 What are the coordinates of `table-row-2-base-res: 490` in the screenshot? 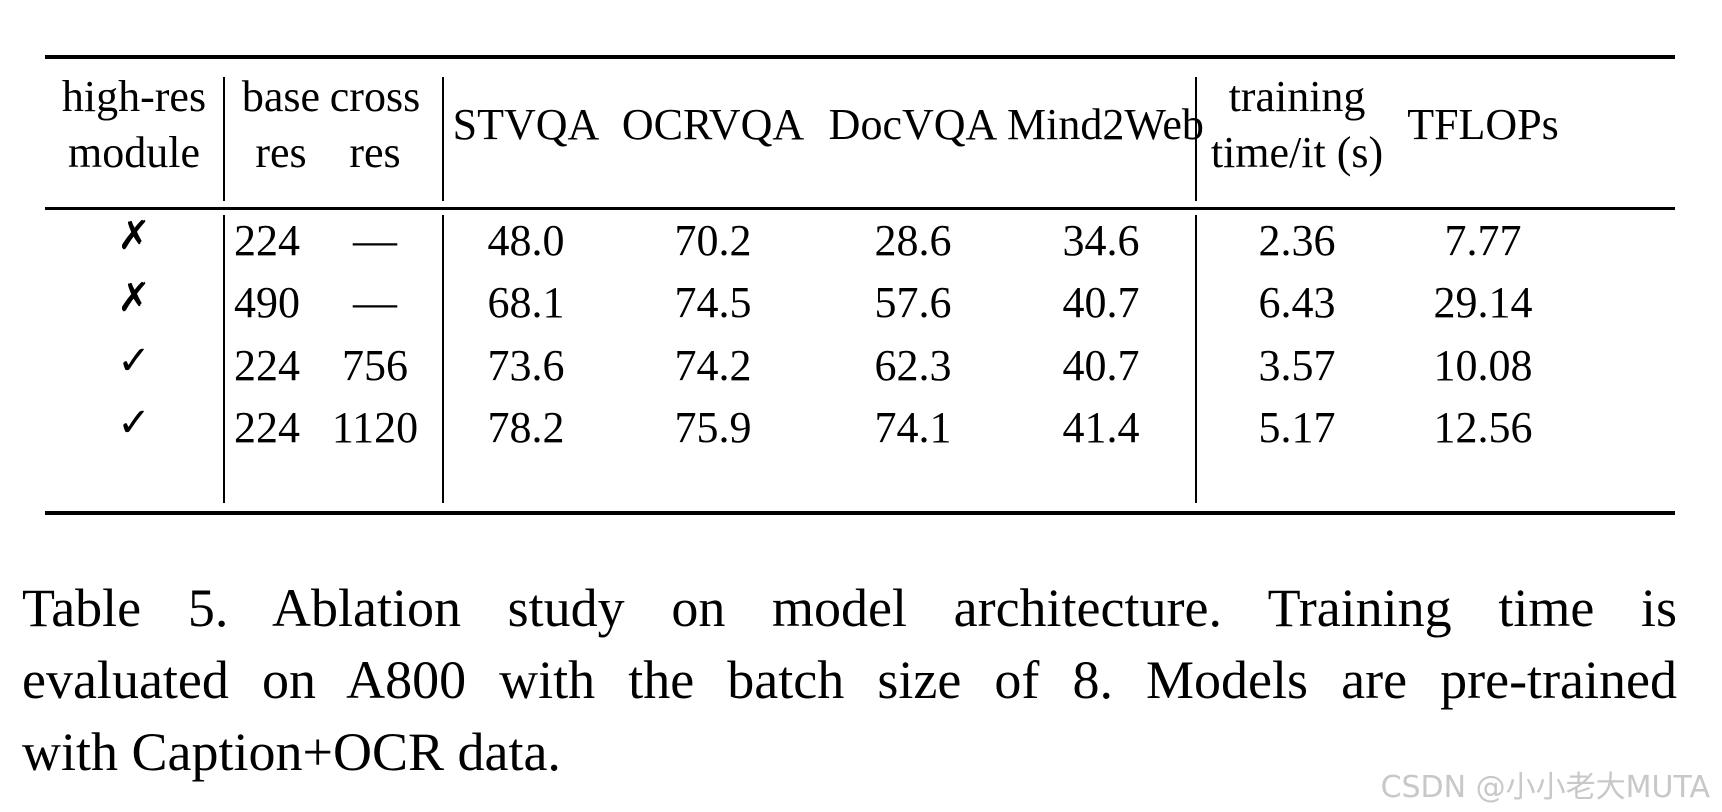 It's located at (267, 302).